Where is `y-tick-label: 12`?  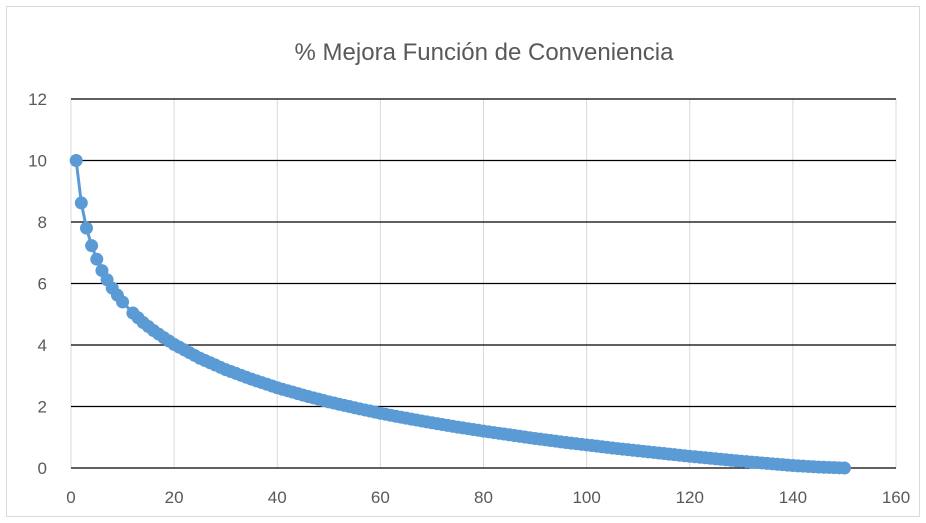 y-tick-label: 12 is located at coordinates (37, 99).